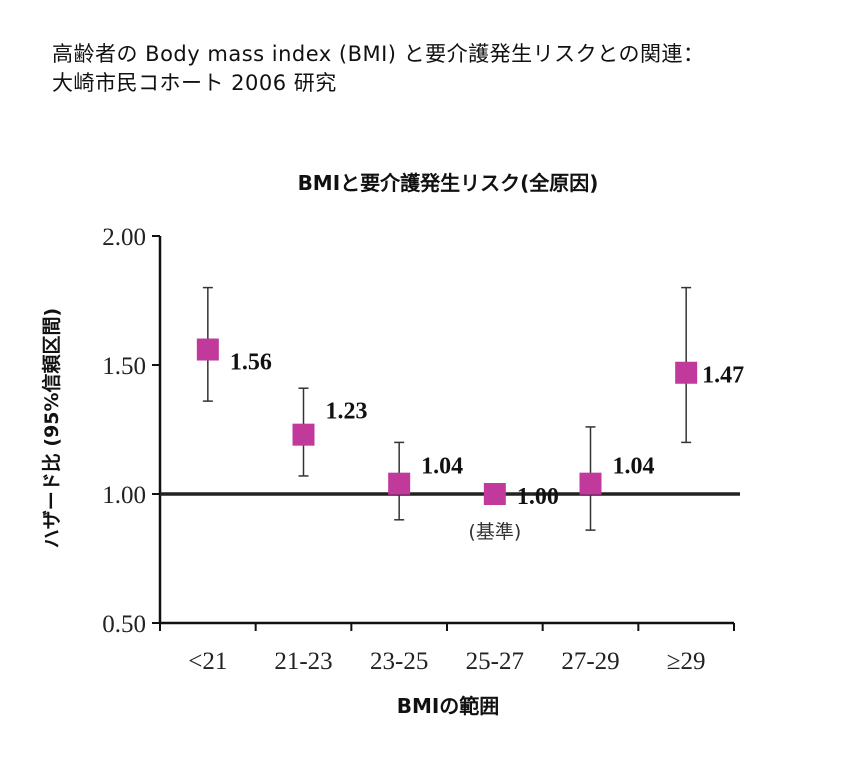 The height and width of the screenshot is (776, 842). What do you see at coordinates (590, 661) in the screenshot?
I see `x-tick-label: 27-29` at bounding box center [590, 661].